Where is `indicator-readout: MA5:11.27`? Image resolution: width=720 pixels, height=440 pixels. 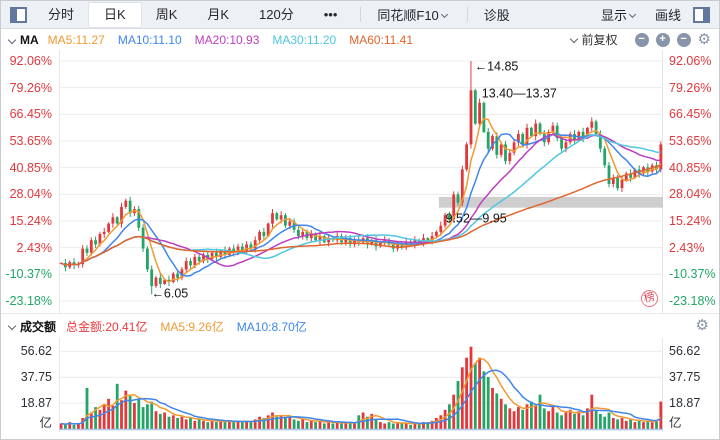 indicator-readout: MA5:11.27 is located at coordinates (76, 39).